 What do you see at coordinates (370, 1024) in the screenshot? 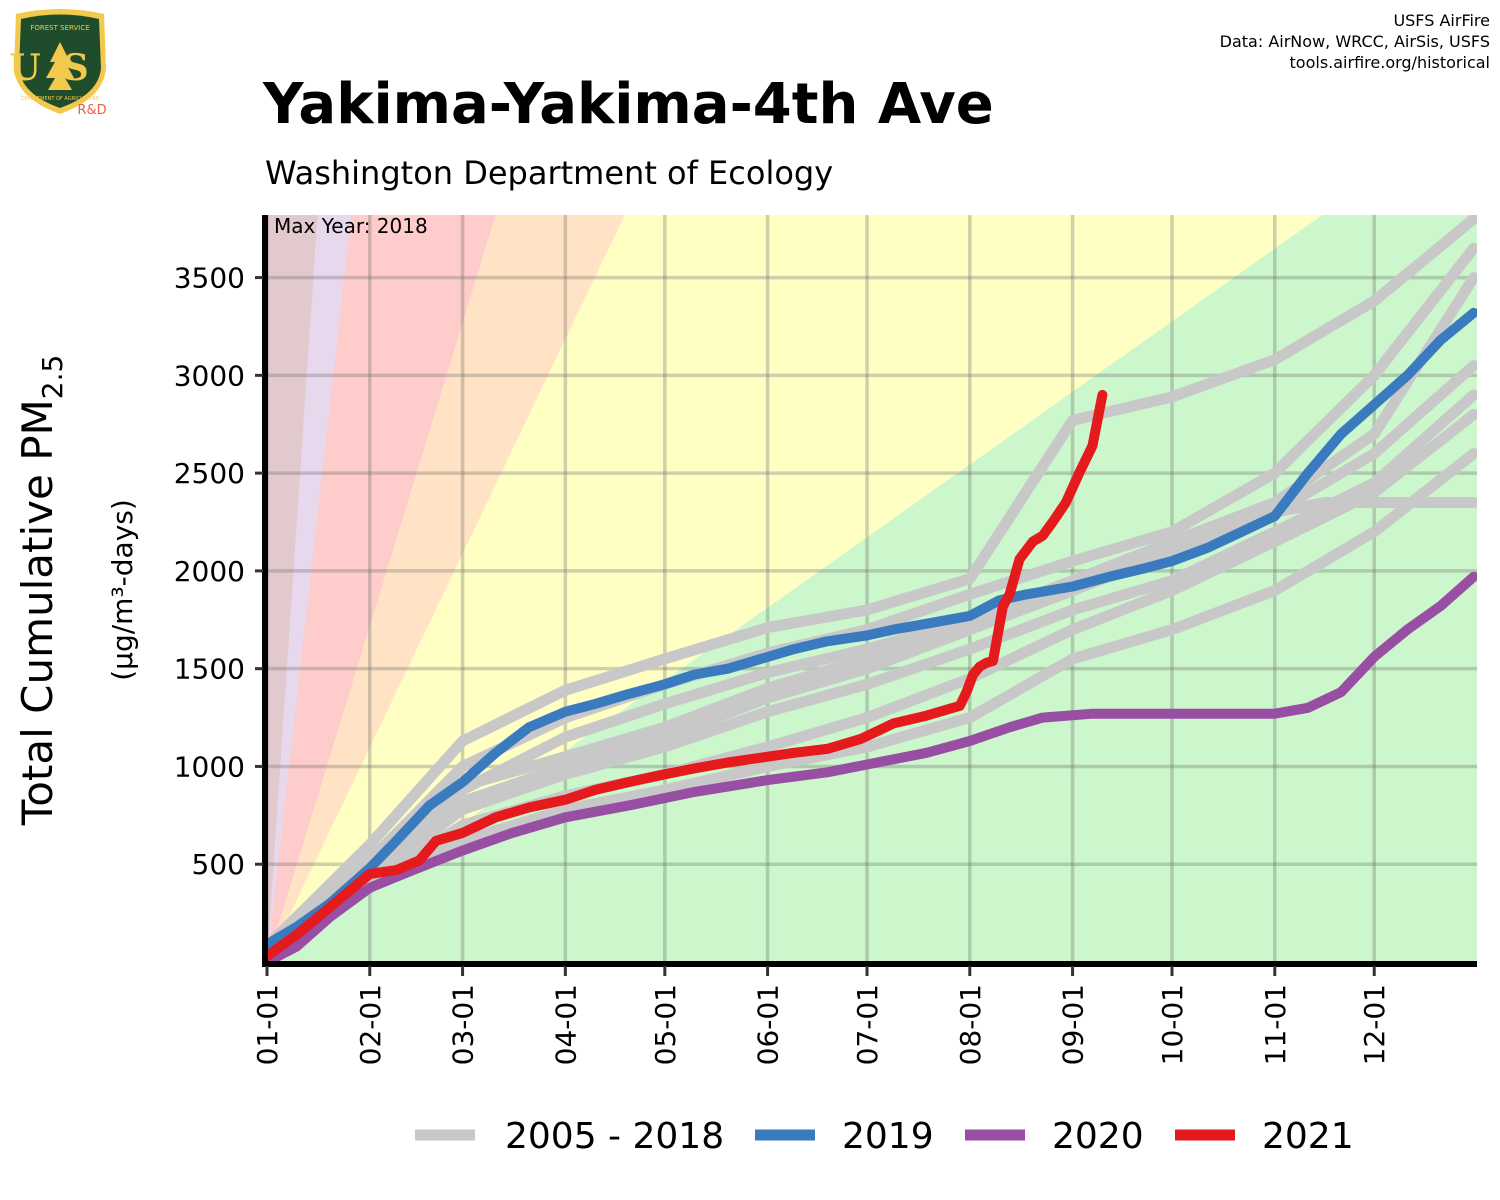
I see `x-tick-label: 02-01` at bounding box center [370, 1024].